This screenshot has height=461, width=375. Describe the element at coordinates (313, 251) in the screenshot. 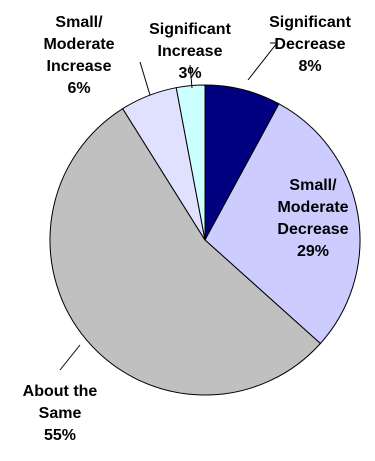

I see `slice-value-label: 29%` at that location.